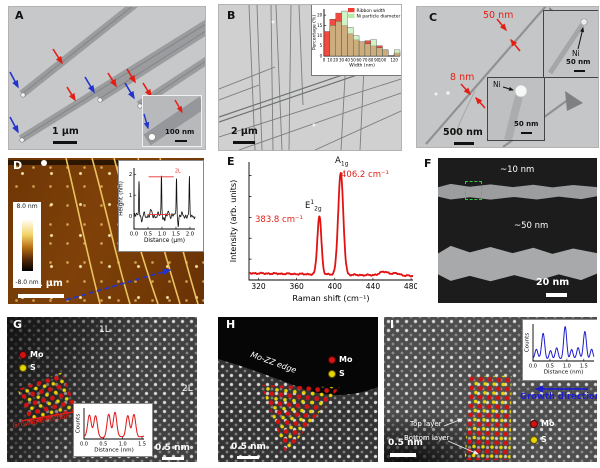 This screenshot has width=600, height=468. Describe the element at coordinates (320, 15) in the screenshot. I see `svg-text: 20` at that location.